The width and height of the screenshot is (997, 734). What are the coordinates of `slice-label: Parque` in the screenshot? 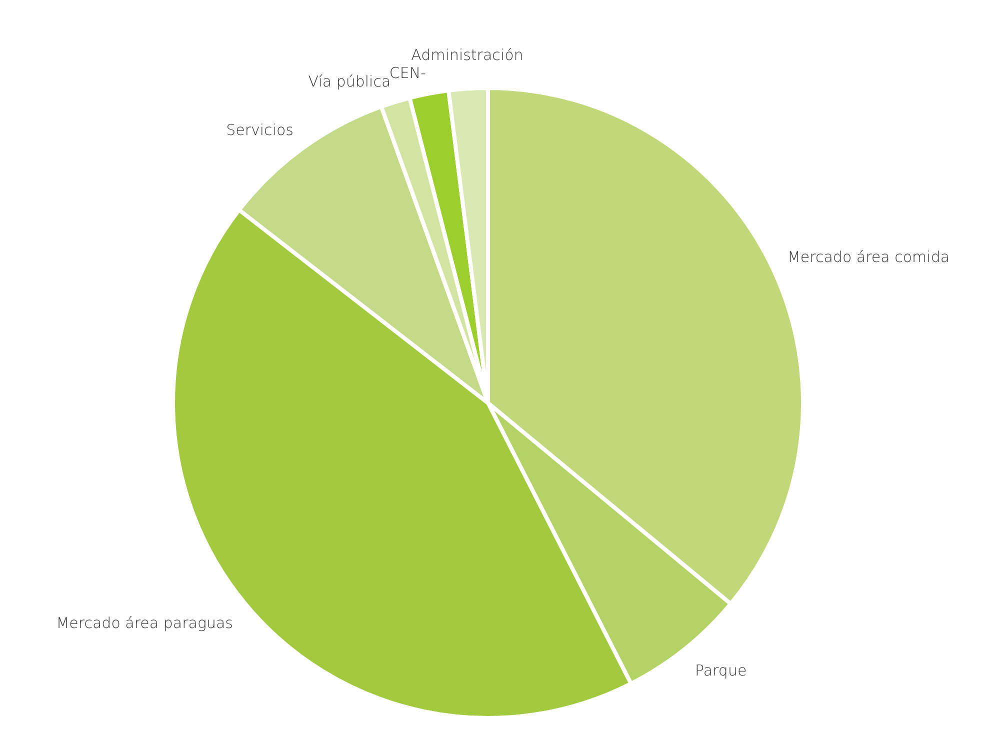 It's located at (720, 670).